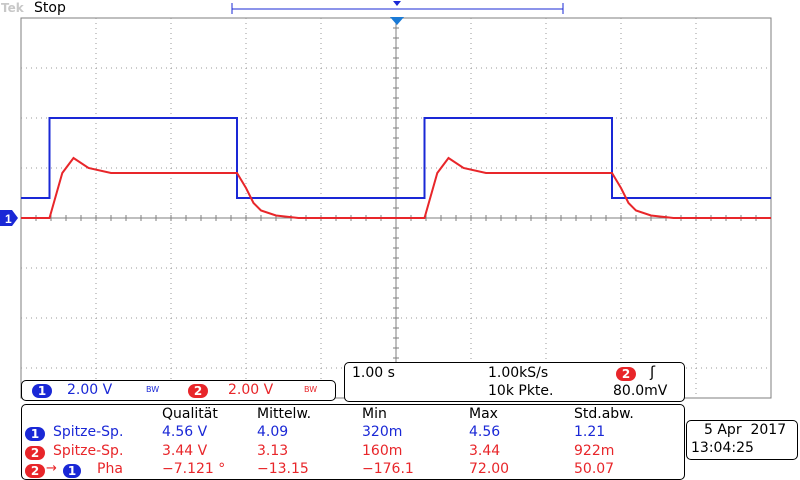 This screenshot has width=800, height=480. Describe the element at coordinates (483, 414) in the screenshot. I see `header-max: Max` at that location.